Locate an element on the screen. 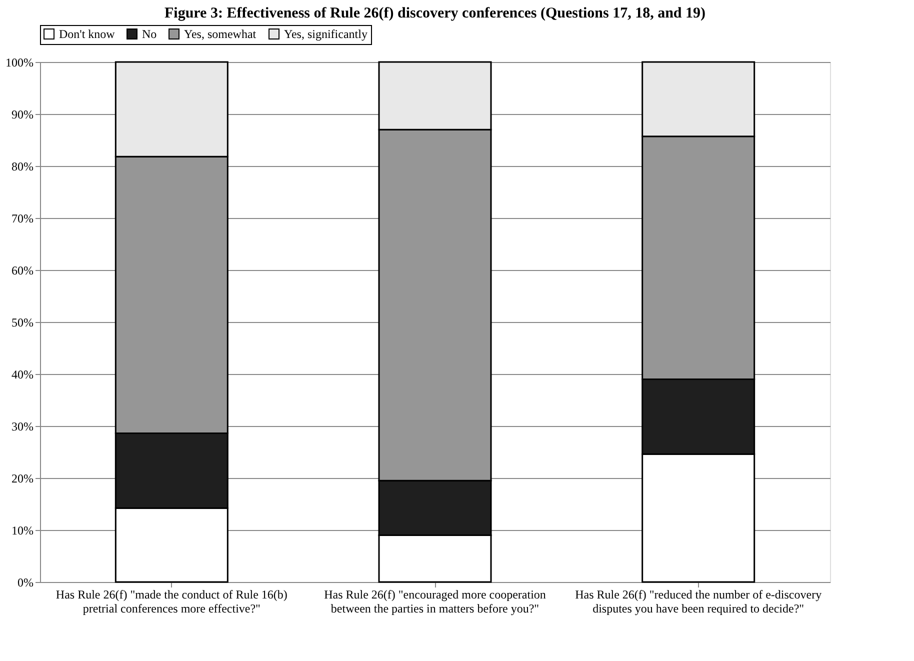  legend-label: Don't know is located at coordinates (87, 34).